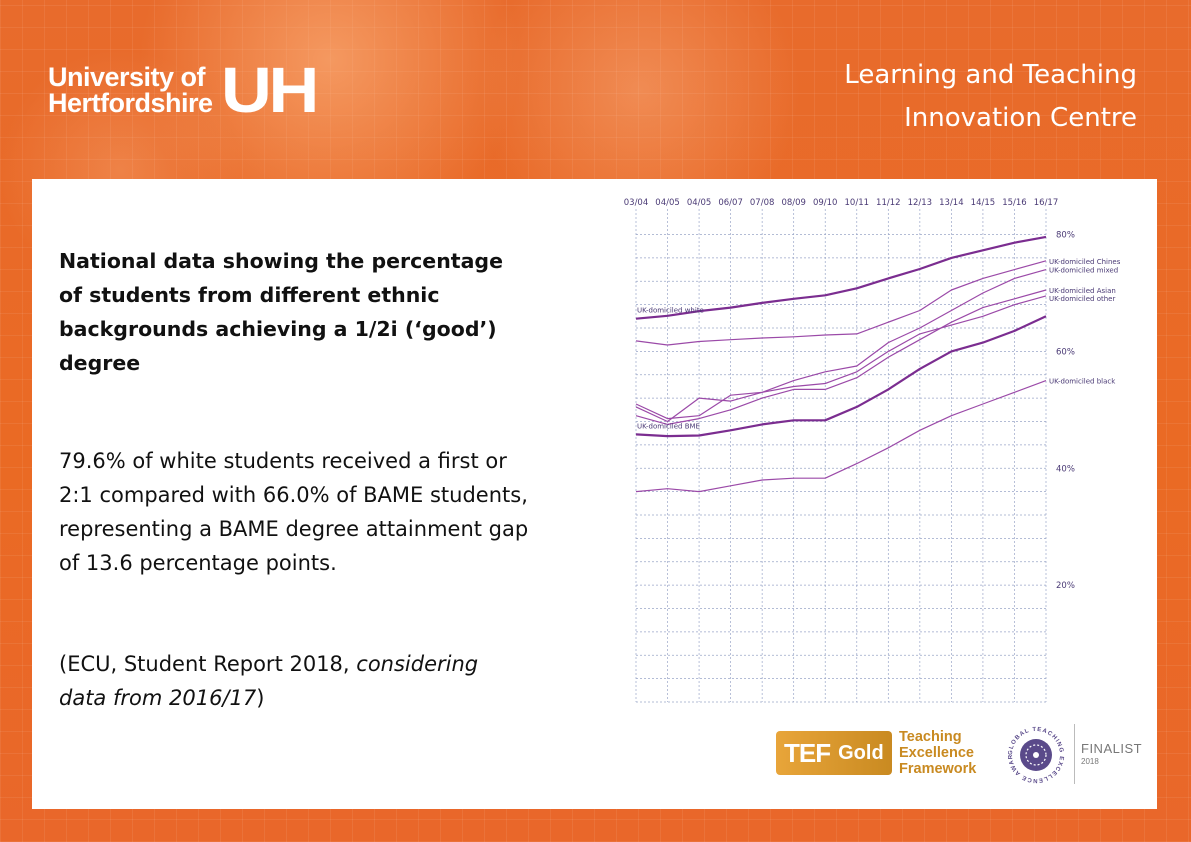  I want to click on x-tick-label: 09/10, so click(825, 203).